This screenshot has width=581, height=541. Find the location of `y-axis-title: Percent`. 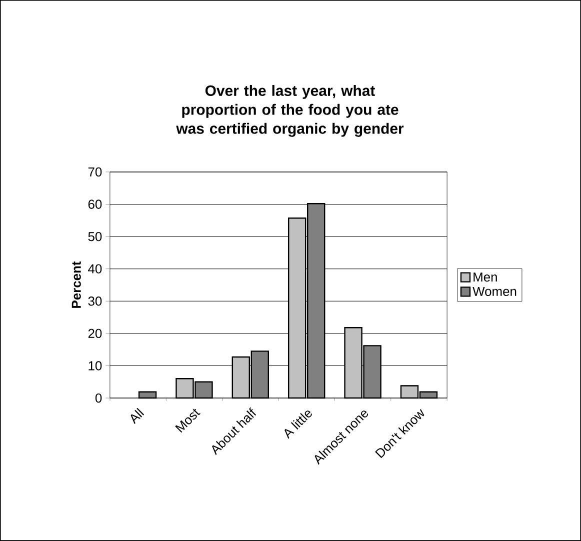

y-axis-title: Percent is located at coordinates (76, 284).